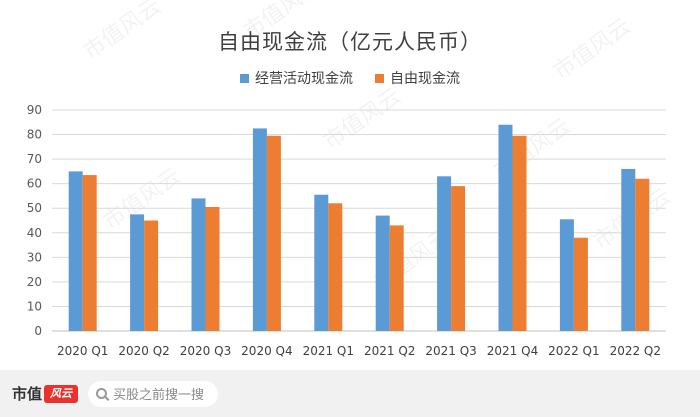 The height and width of the screenshot is (417, 700). What do you see at coordinates (205, 351) in the screenshot?
I see `x-tick-label: 2020 Q3` at bounding box center [205, 351].